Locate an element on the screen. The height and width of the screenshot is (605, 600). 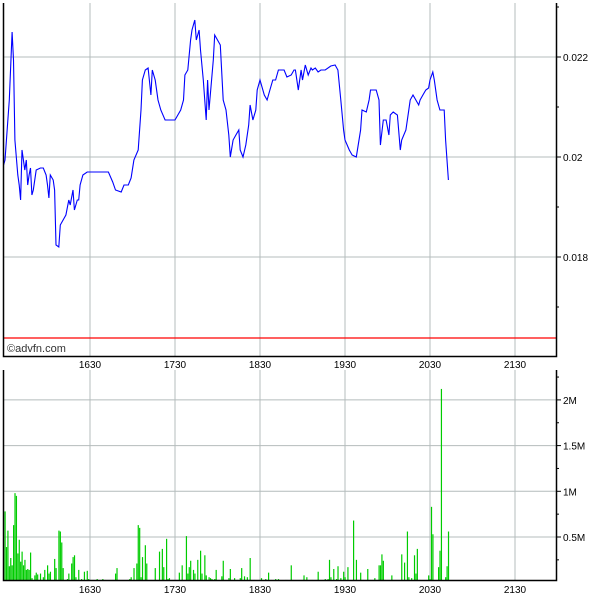
price-y-tick-label: 0.022 is located at coordinates (575, 58).